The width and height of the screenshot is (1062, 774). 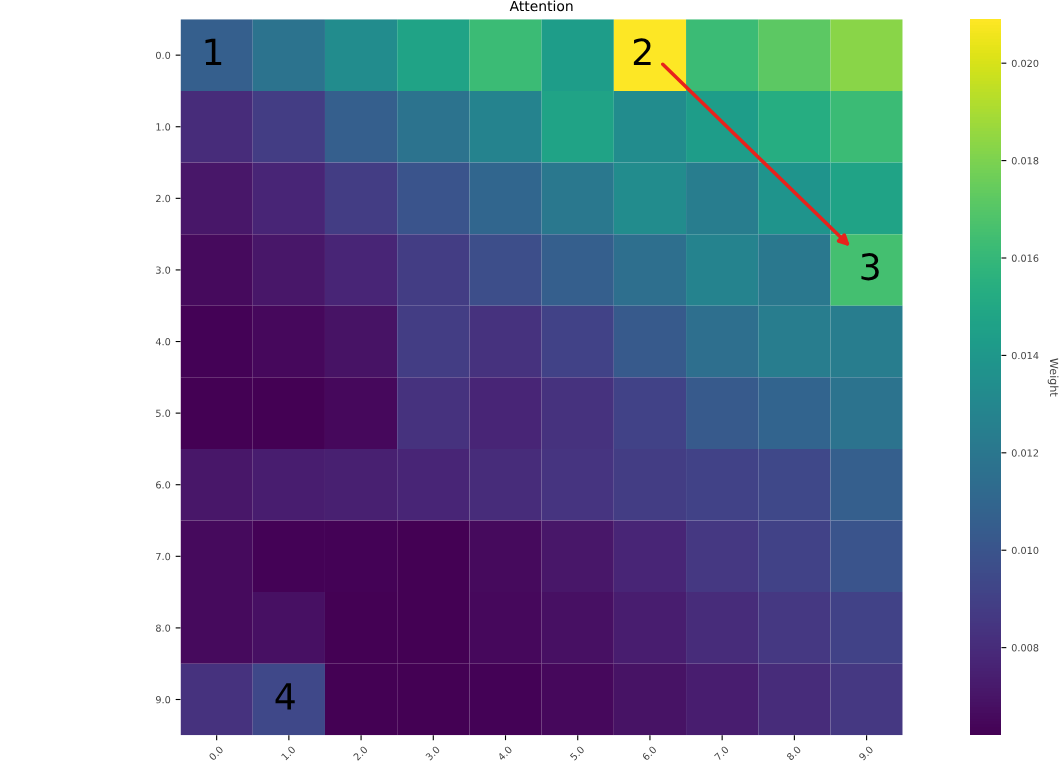 What do you see at coordinates (163, 55) in the screenshot?
I see `y-tick-label: 0.0` at bounding box center [163, 55].